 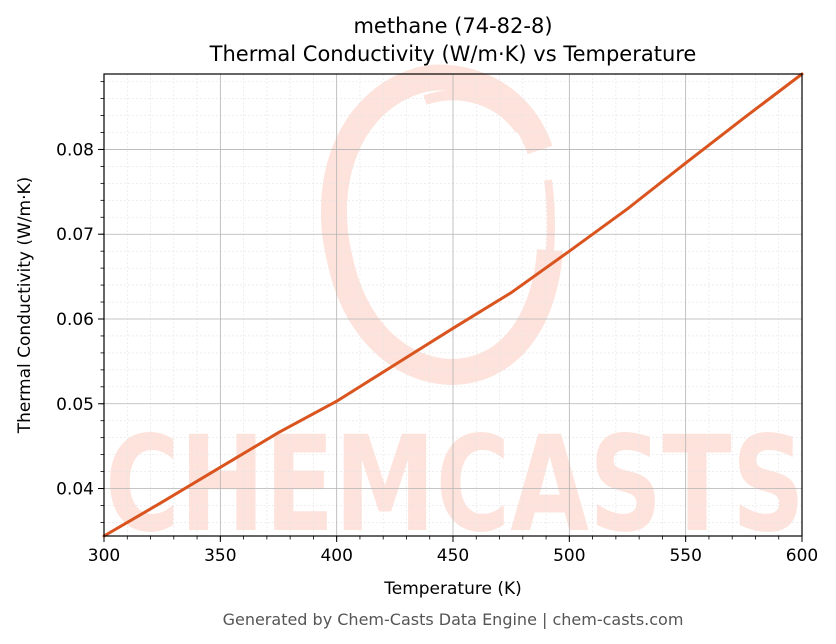 What do you see at coordinates (452, 589) in the screenshot?
I see `x-axis-label: Temperature (K)` at bounding box center [452, 589].